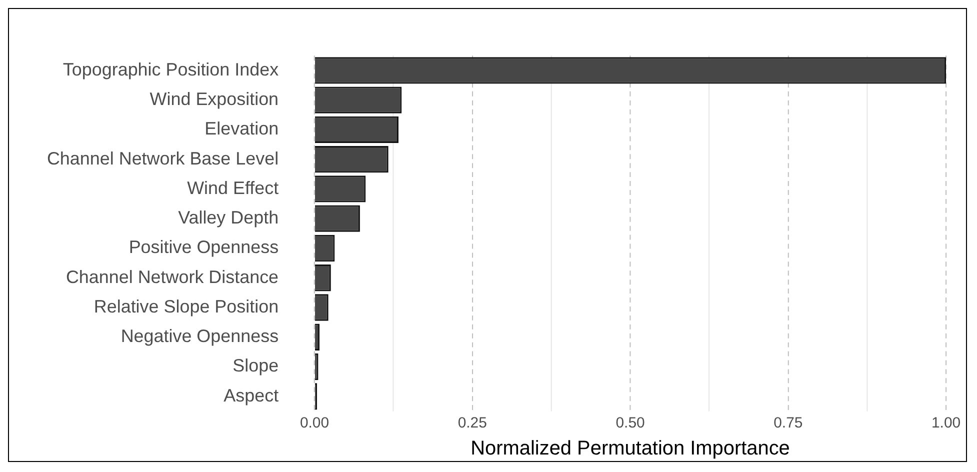  I want to click on y-tick-label: Wind Exposition, so click(214, 99).